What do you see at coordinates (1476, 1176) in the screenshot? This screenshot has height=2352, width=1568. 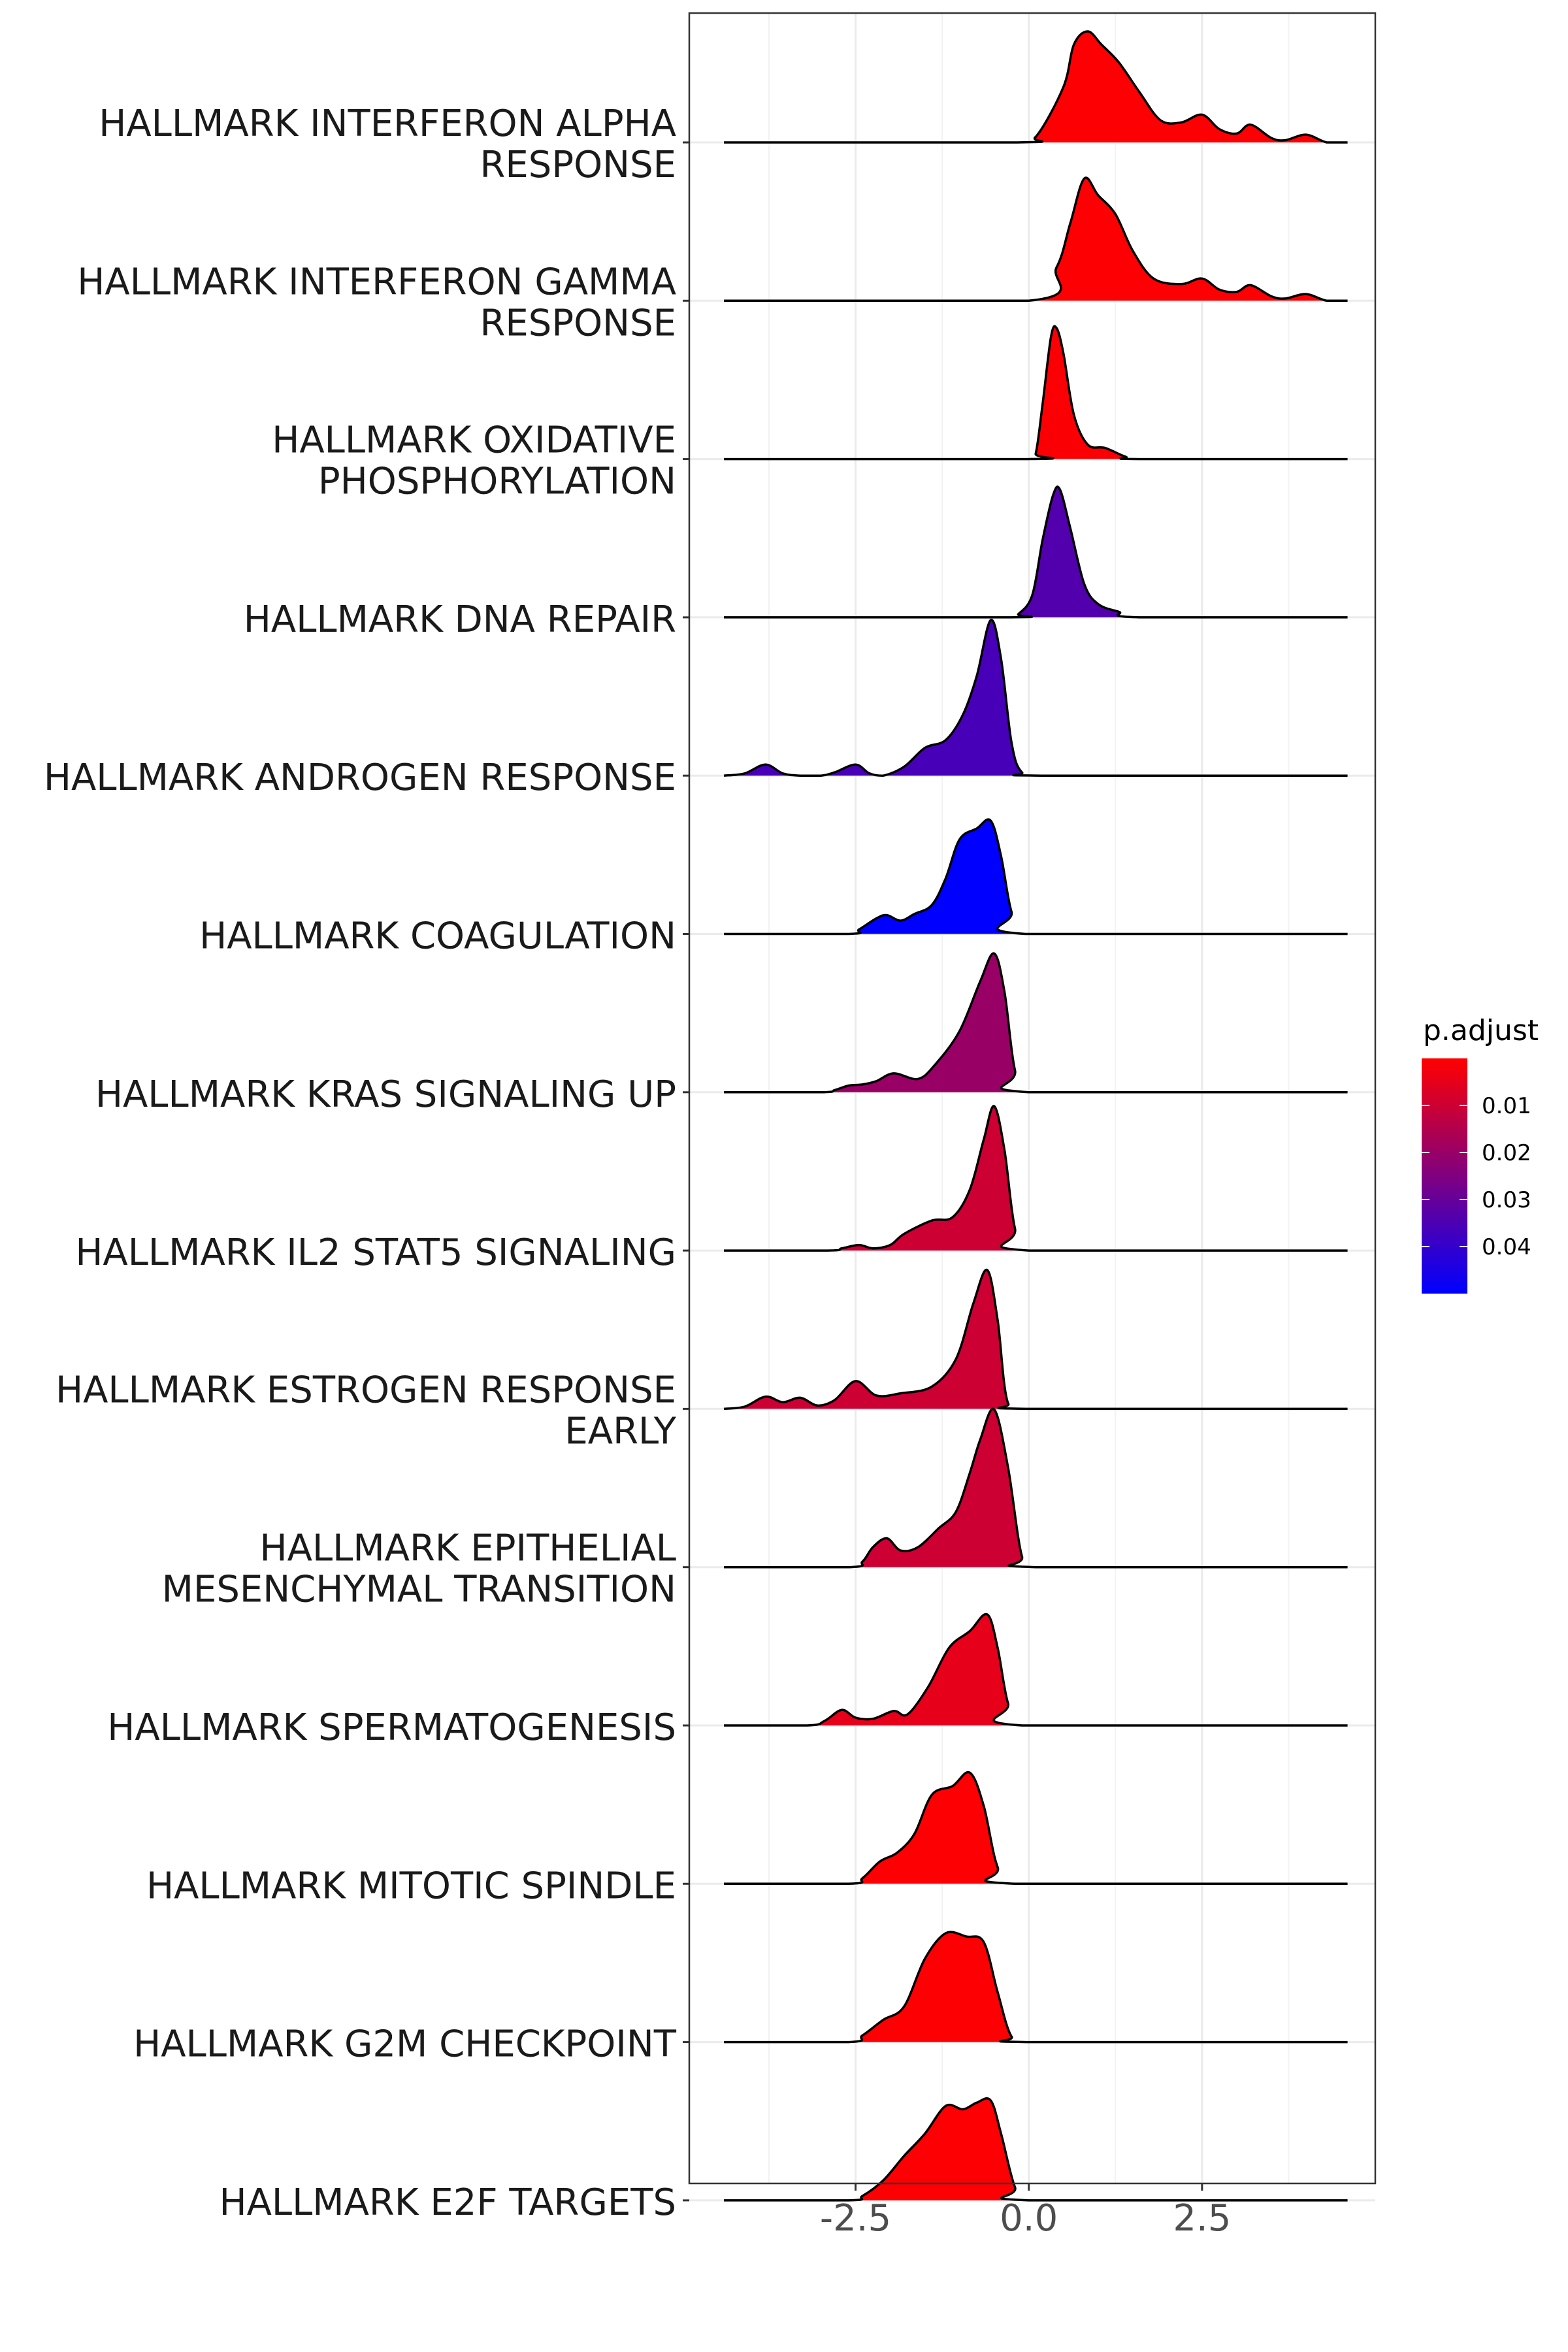 I see `legend-ticks: 0.01 0.02 0.03 0.04` at bounding box center [1476, 1176].